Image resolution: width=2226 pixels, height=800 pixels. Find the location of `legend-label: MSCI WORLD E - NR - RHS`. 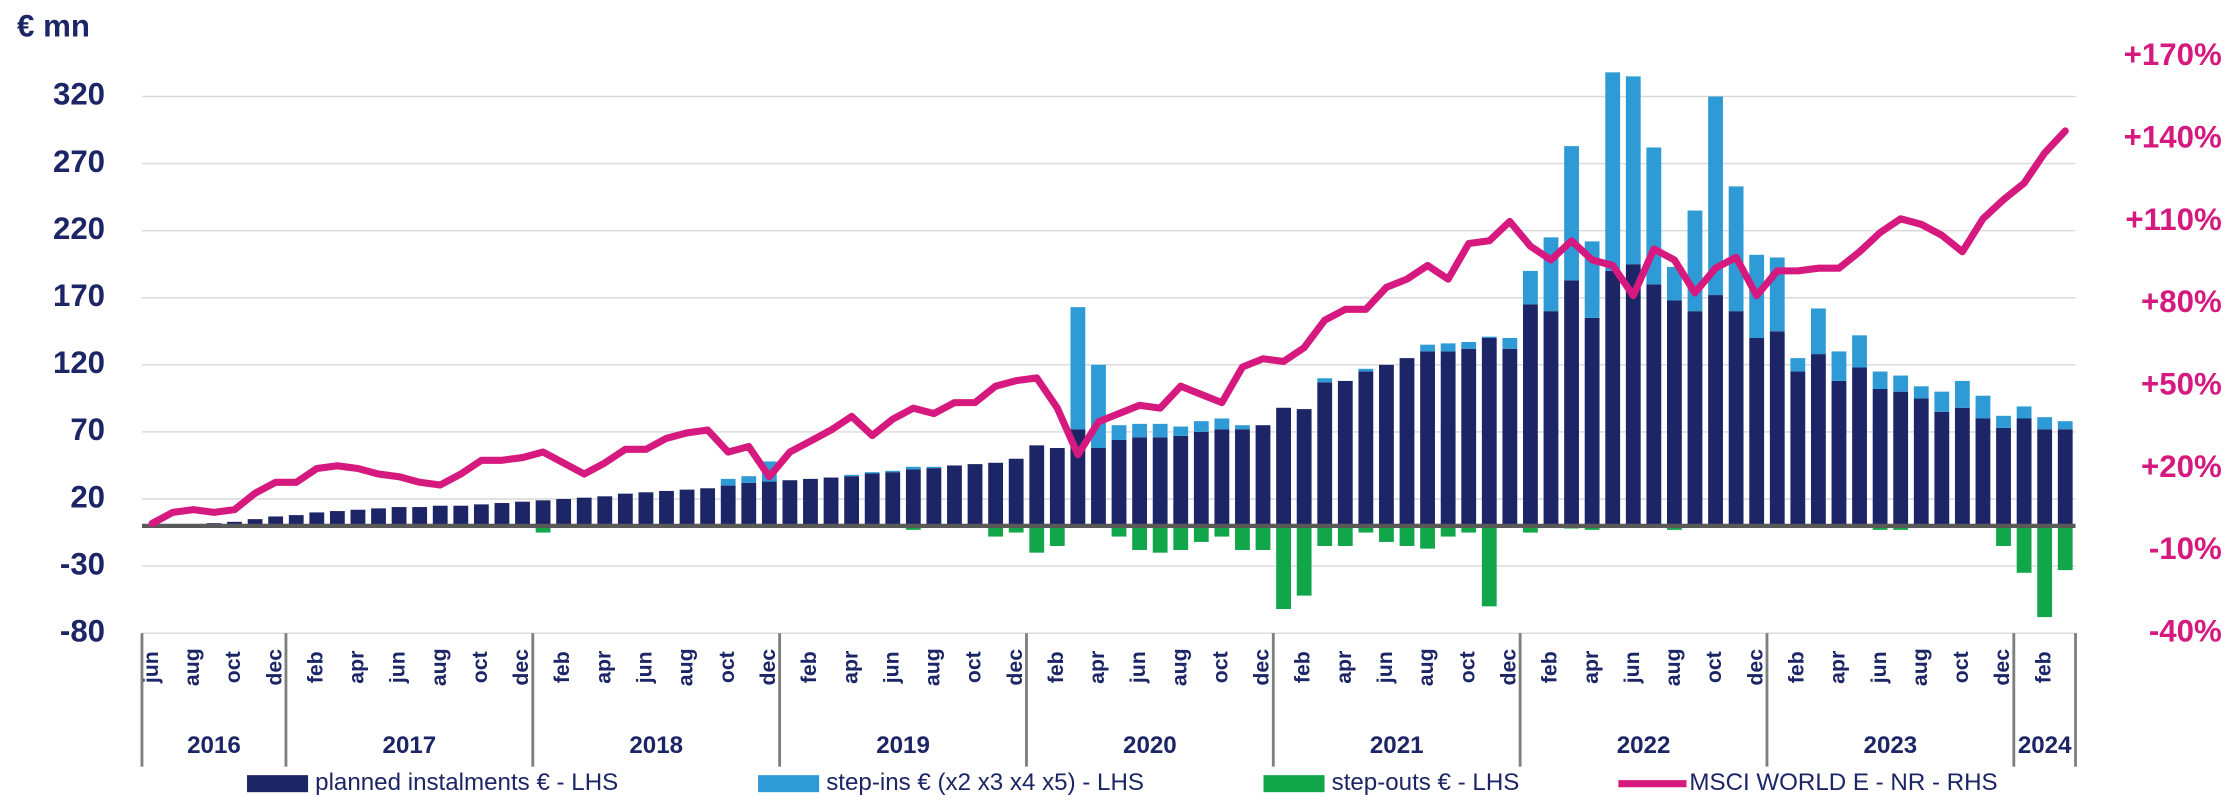

legend-label: MSCI WORLD E - NR - RHS is located at coordinates (1843, 782).